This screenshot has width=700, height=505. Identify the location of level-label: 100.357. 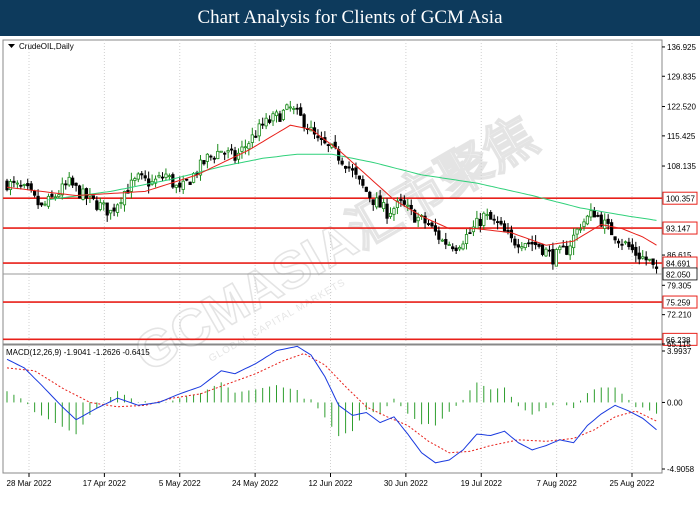
(680, 199).